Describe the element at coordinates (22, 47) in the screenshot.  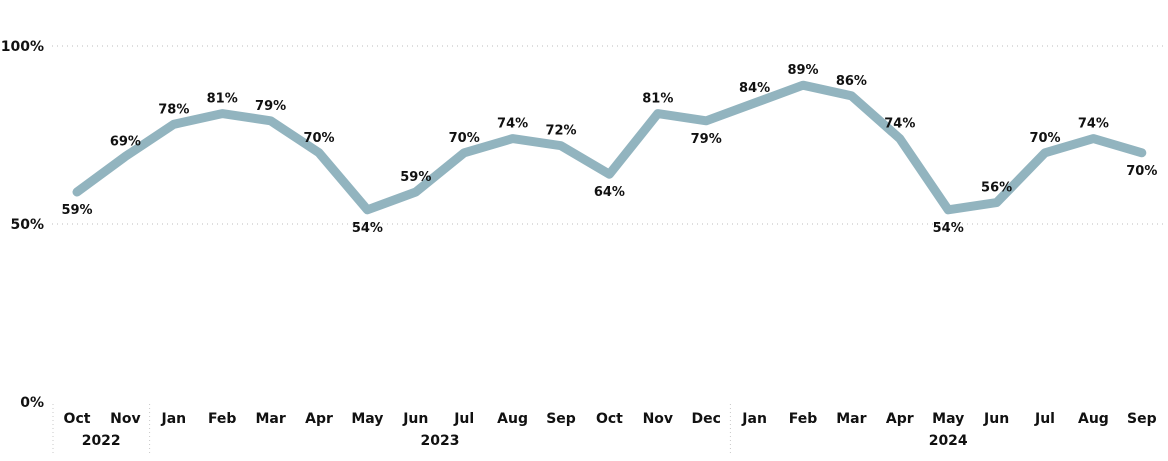
I see `y-tick-label: 100%` at that location.